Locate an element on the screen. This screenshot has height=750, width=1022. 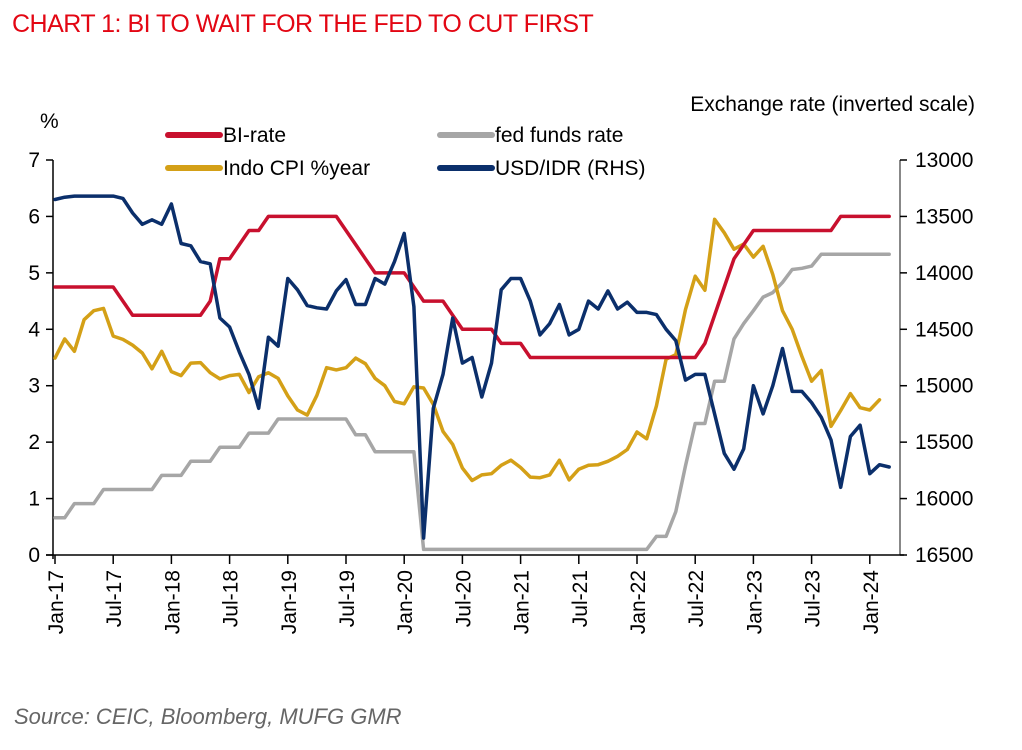
y2-tick-label: 14000 is located at coordinates (944, 273).